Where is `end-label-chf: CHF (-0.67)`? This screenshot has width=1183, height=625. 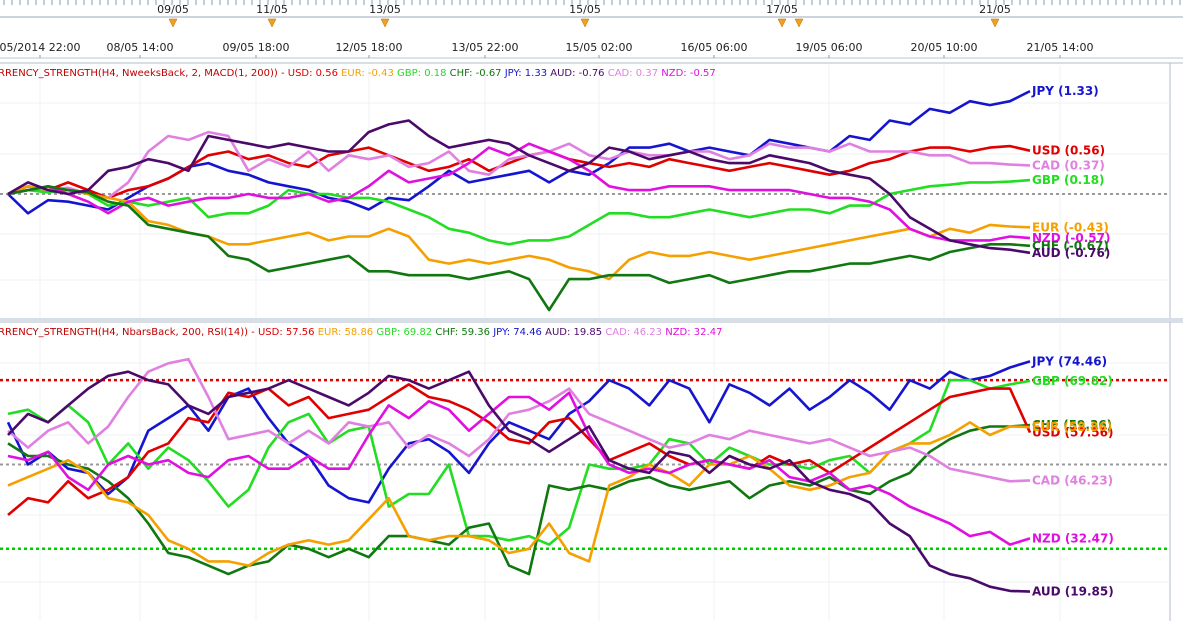
end-label-chf: CHF (-0.67) is located at coordinates (1070, 246).